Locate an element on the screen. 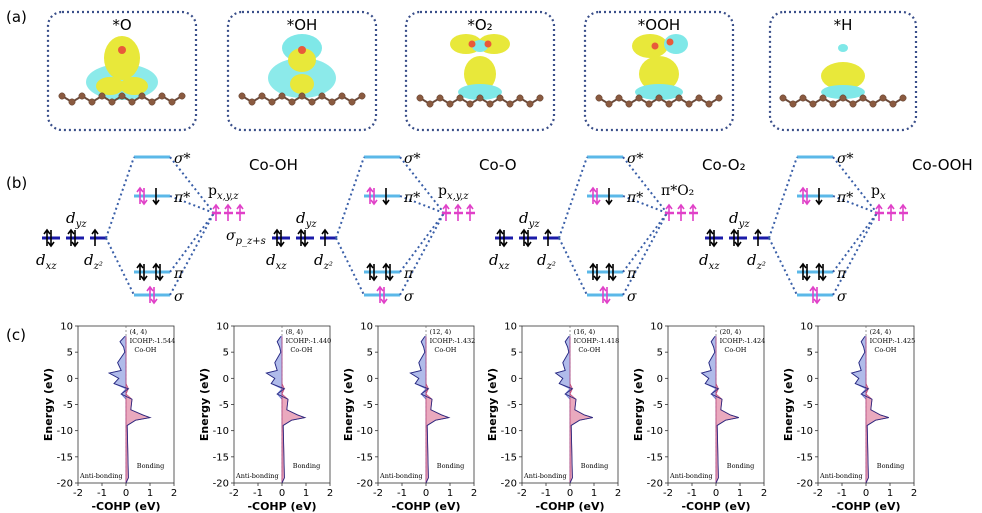  adsorbate-box-ooh: *OOH is located at coordinates (659, 71).